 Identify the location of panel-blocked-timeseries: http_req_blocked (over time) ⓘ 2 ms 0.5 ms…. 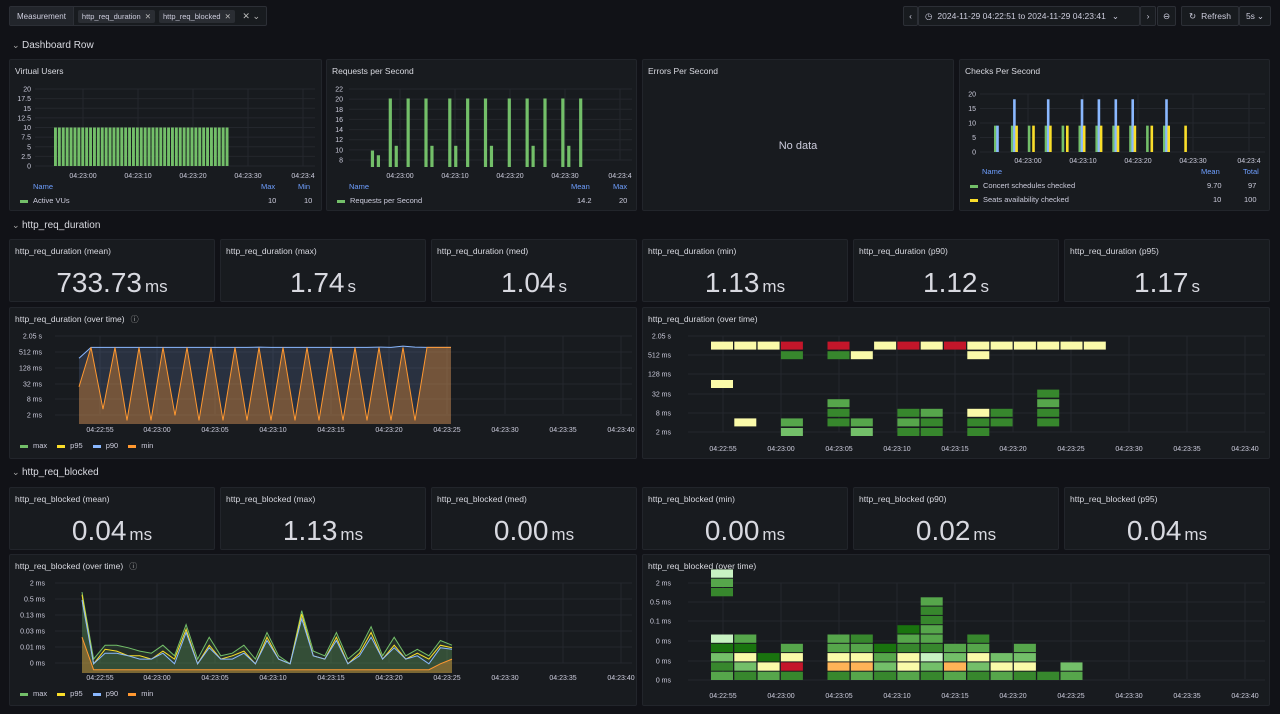
(323, 630).